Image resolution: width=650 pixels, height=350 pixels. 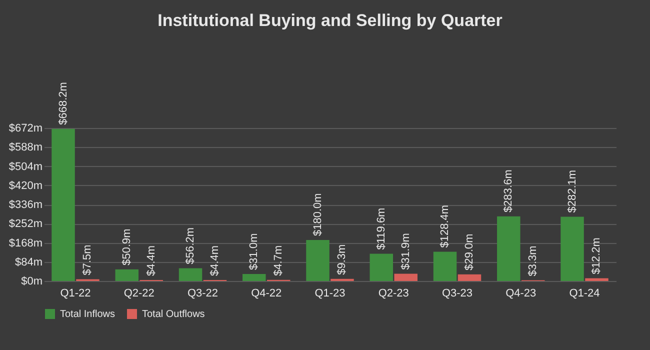 I want to click on data-label: $50.9m, so click(x=126, y=247).